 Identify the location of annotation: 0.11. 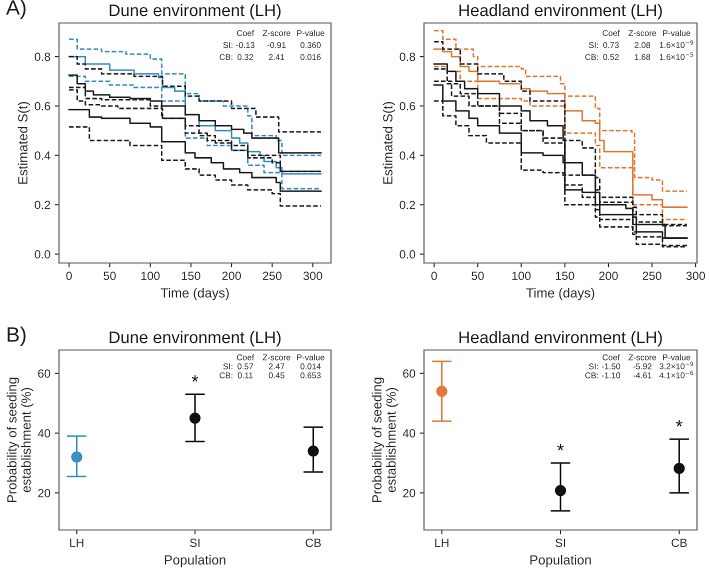
(245, 375).